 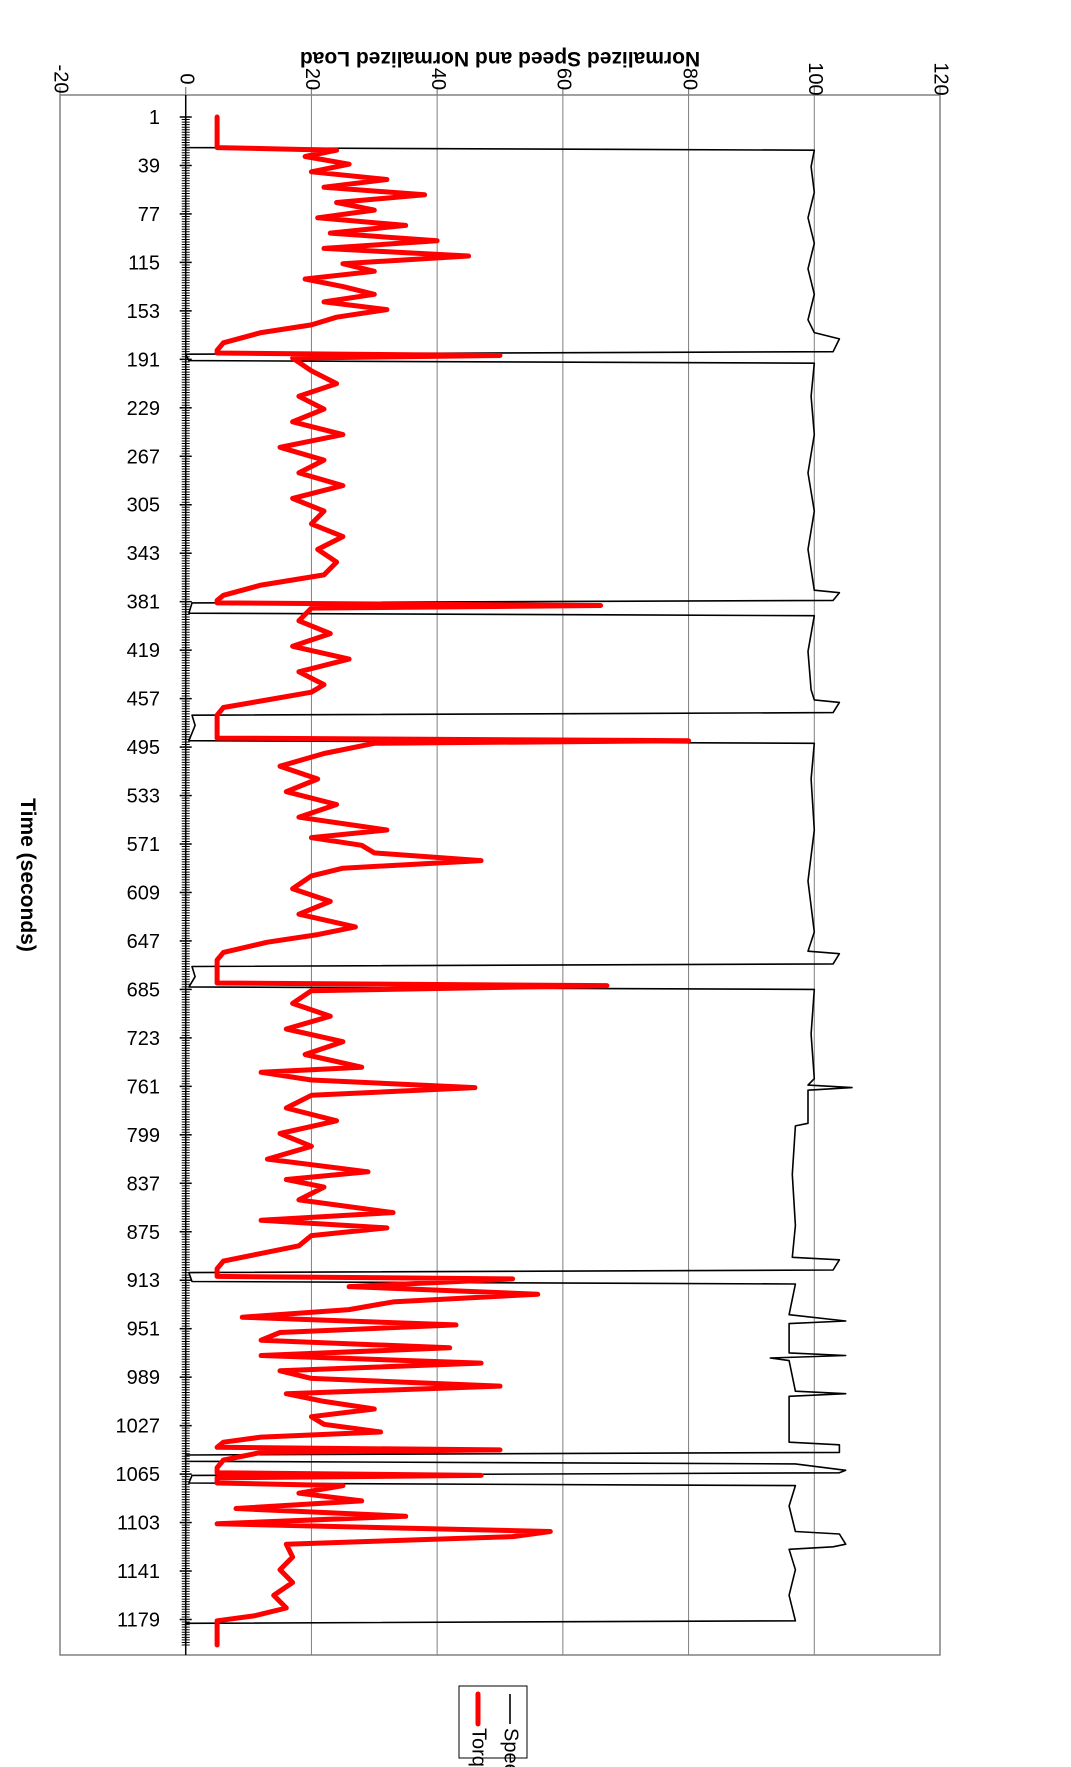 What do you see at coordinates (138, 1427) in the screenshot?
I see `time-tick-label: 1027` at bounding box center [138, 1427].